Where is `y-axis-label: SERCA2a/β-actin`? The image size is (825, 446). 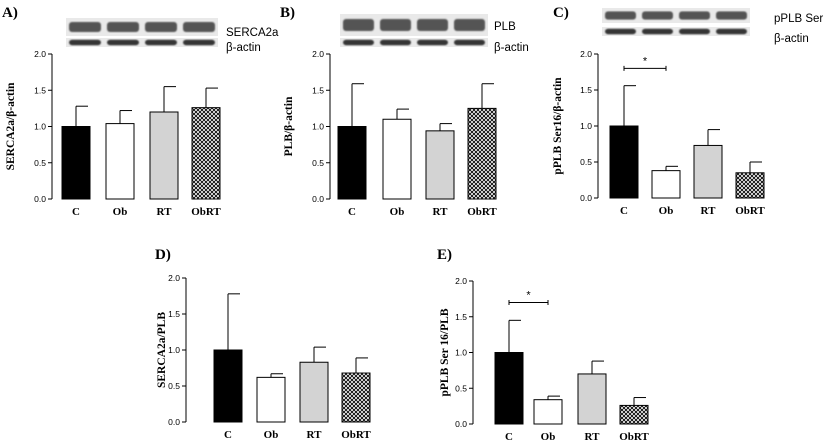
y-axis-label: SERCA2a/β-actin is located at coordinates (11, 126).